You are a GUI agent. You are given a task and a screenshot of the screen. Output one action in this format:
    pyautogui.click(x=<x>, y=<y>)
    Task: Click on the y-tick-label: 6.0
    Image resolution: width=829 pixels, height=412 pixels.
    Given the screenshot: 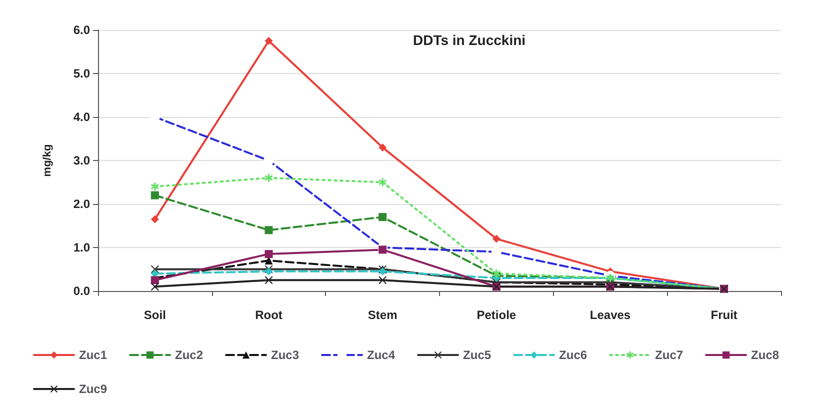 What is the action you would take?
    pyautogui.click(x=81, y=30)
    